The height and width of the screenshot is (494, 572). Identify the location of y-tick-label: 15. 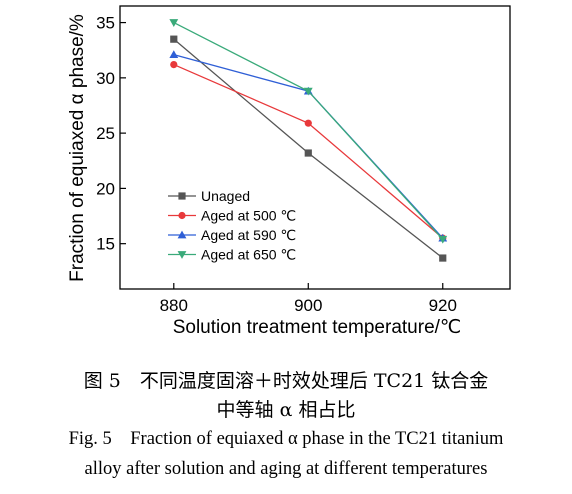
(105, 244).